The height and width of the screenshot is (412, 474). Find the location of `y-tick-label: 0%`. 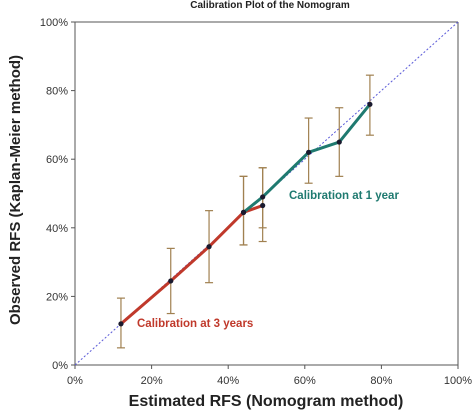

y-tick-label: 0% is located at coordinates (60, 366).